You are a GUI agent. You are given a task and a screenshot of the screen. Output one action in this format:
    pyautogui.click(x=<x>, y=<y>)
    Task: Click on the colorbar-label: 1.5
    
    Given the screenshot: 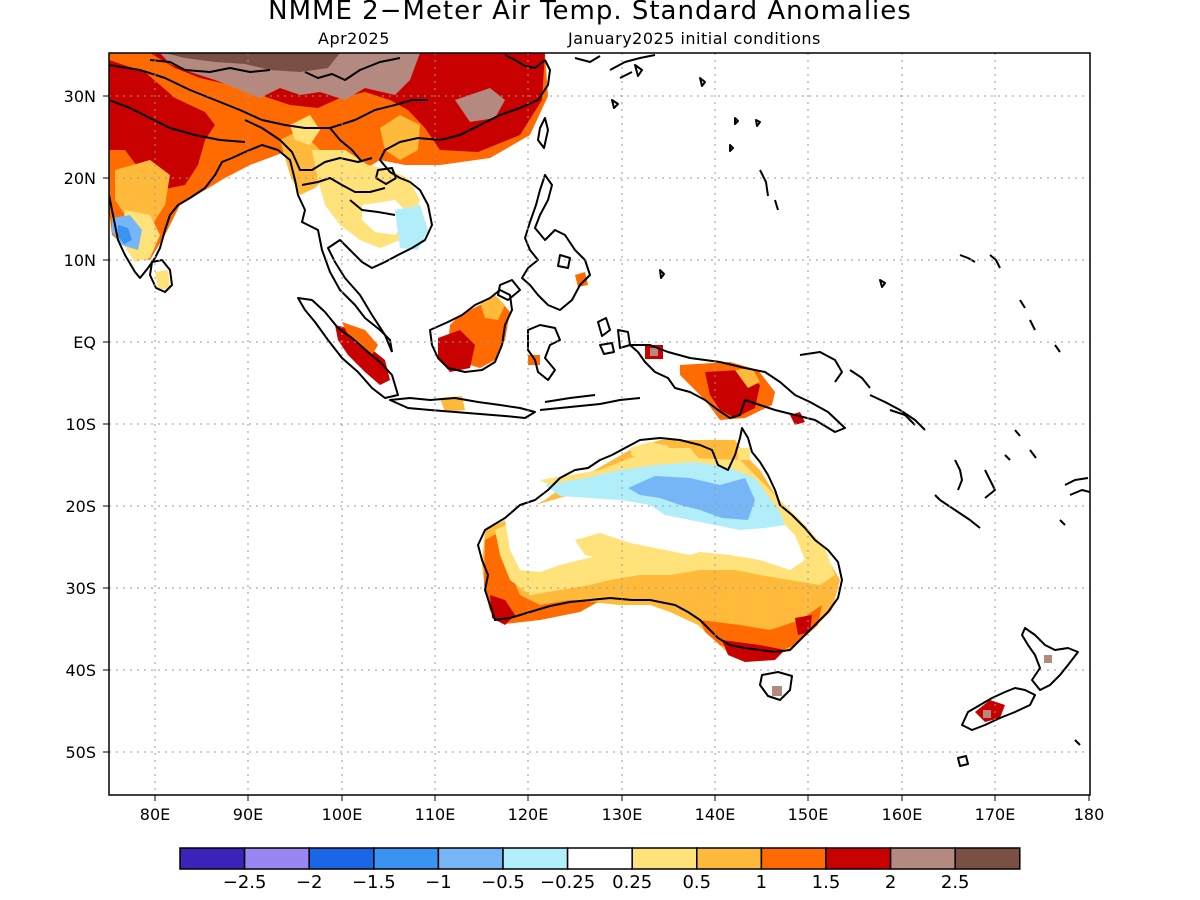 What is the action you would take?
    pyautogui.click(x=826, y=882)
    